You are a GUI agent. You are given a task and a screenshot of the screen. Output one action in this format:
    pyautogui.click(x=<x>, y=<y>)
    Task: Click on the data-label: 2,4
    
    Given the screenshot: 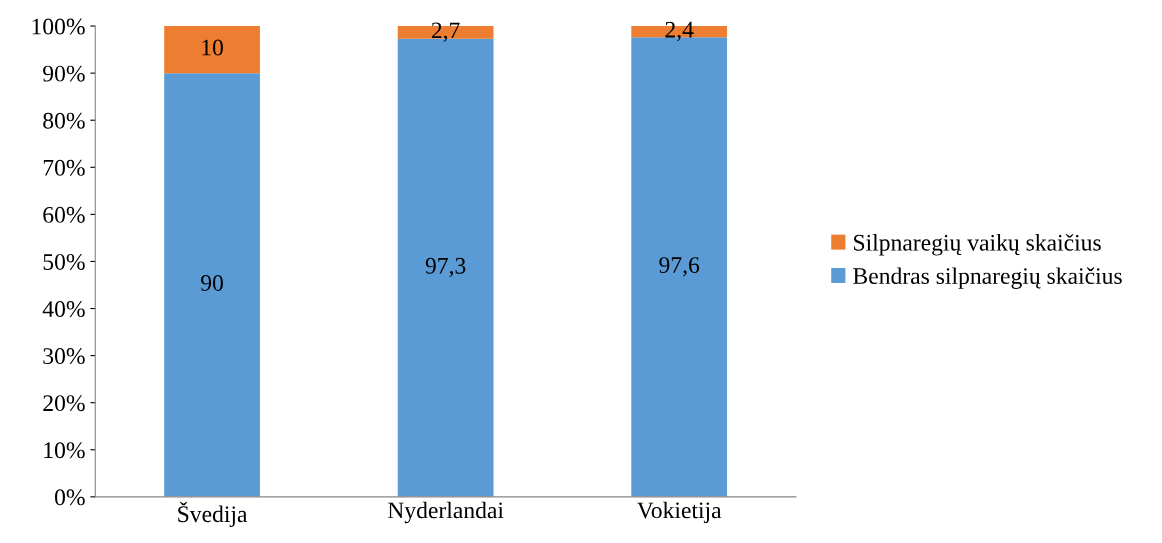 What is the action you would take?
    pyautogui.click(x=679, y=31)
    